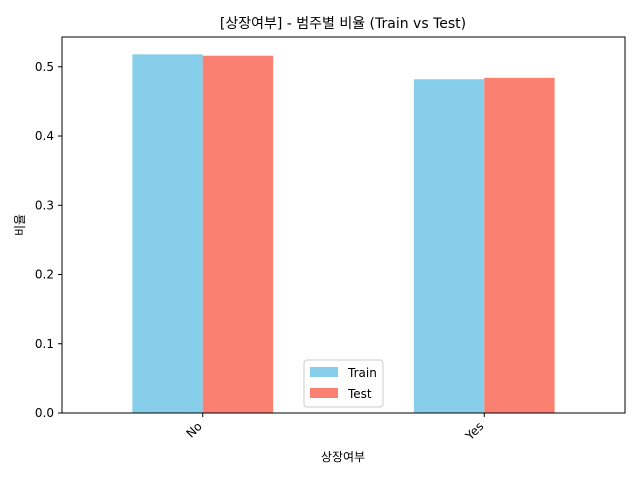 The image size is (640, 480). What do you see at coordinates (324, 372) in the screenshot?
I see `legend-swatch-train` at bounding box center [324, 372].